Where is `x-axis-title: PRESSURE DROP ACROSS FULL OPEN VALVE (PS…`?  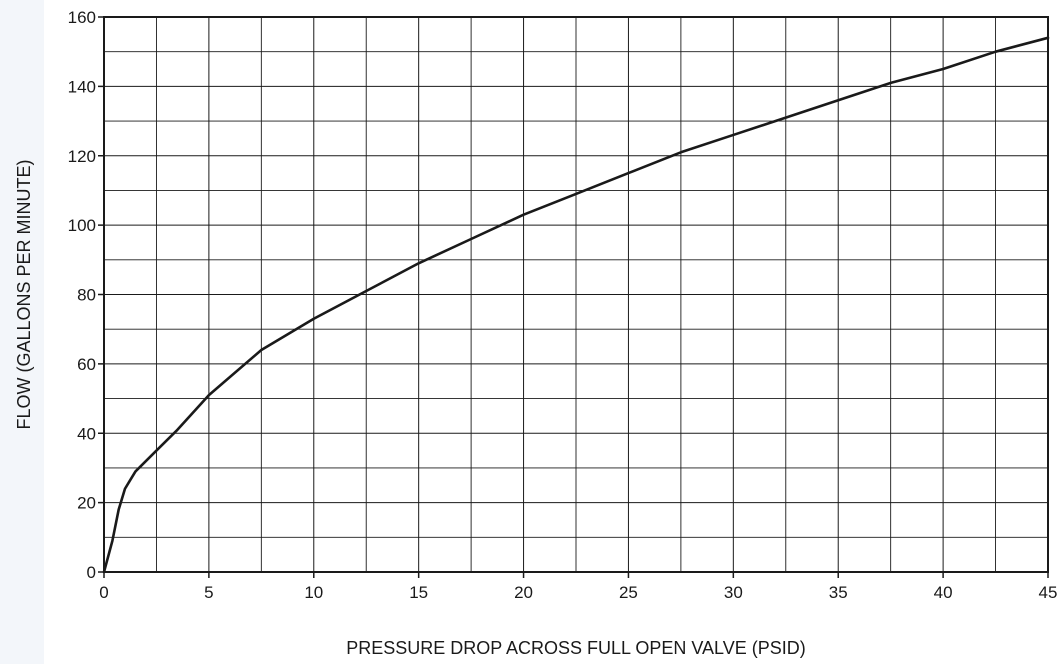
x-axis-title: PRESSURE DROP ACROSS FULL OPEN VALVE (PS… is located at coordinates (575, 648).